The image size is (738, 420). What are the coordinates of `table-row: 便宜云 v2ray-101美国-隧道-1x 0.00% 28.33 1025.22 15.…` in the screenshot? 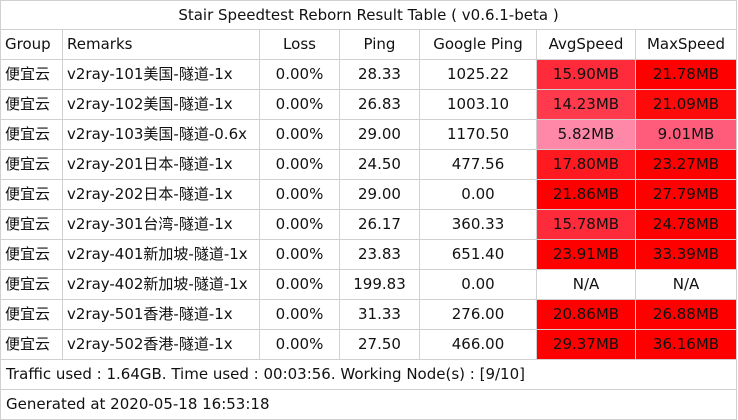 It's located at (368, 75).